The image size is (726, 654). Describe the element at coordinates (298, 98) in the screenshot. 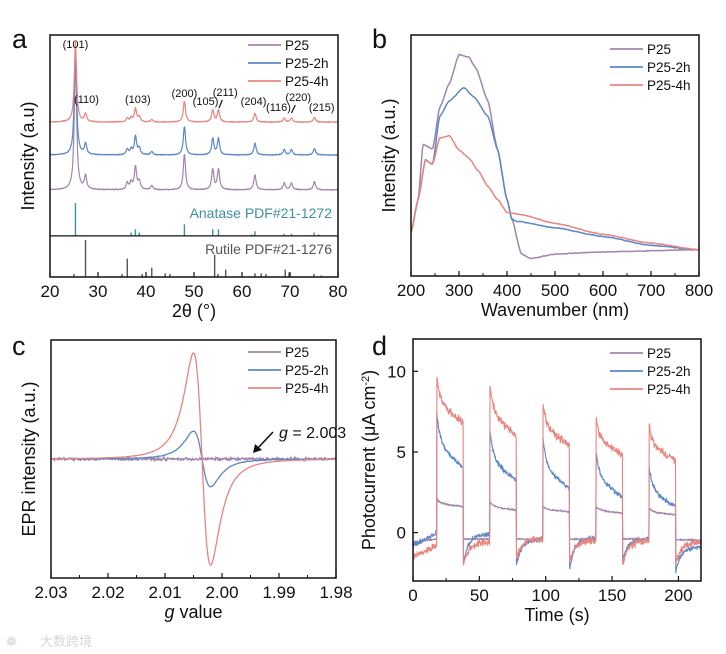

I see `peak-label: (220)` at that location.